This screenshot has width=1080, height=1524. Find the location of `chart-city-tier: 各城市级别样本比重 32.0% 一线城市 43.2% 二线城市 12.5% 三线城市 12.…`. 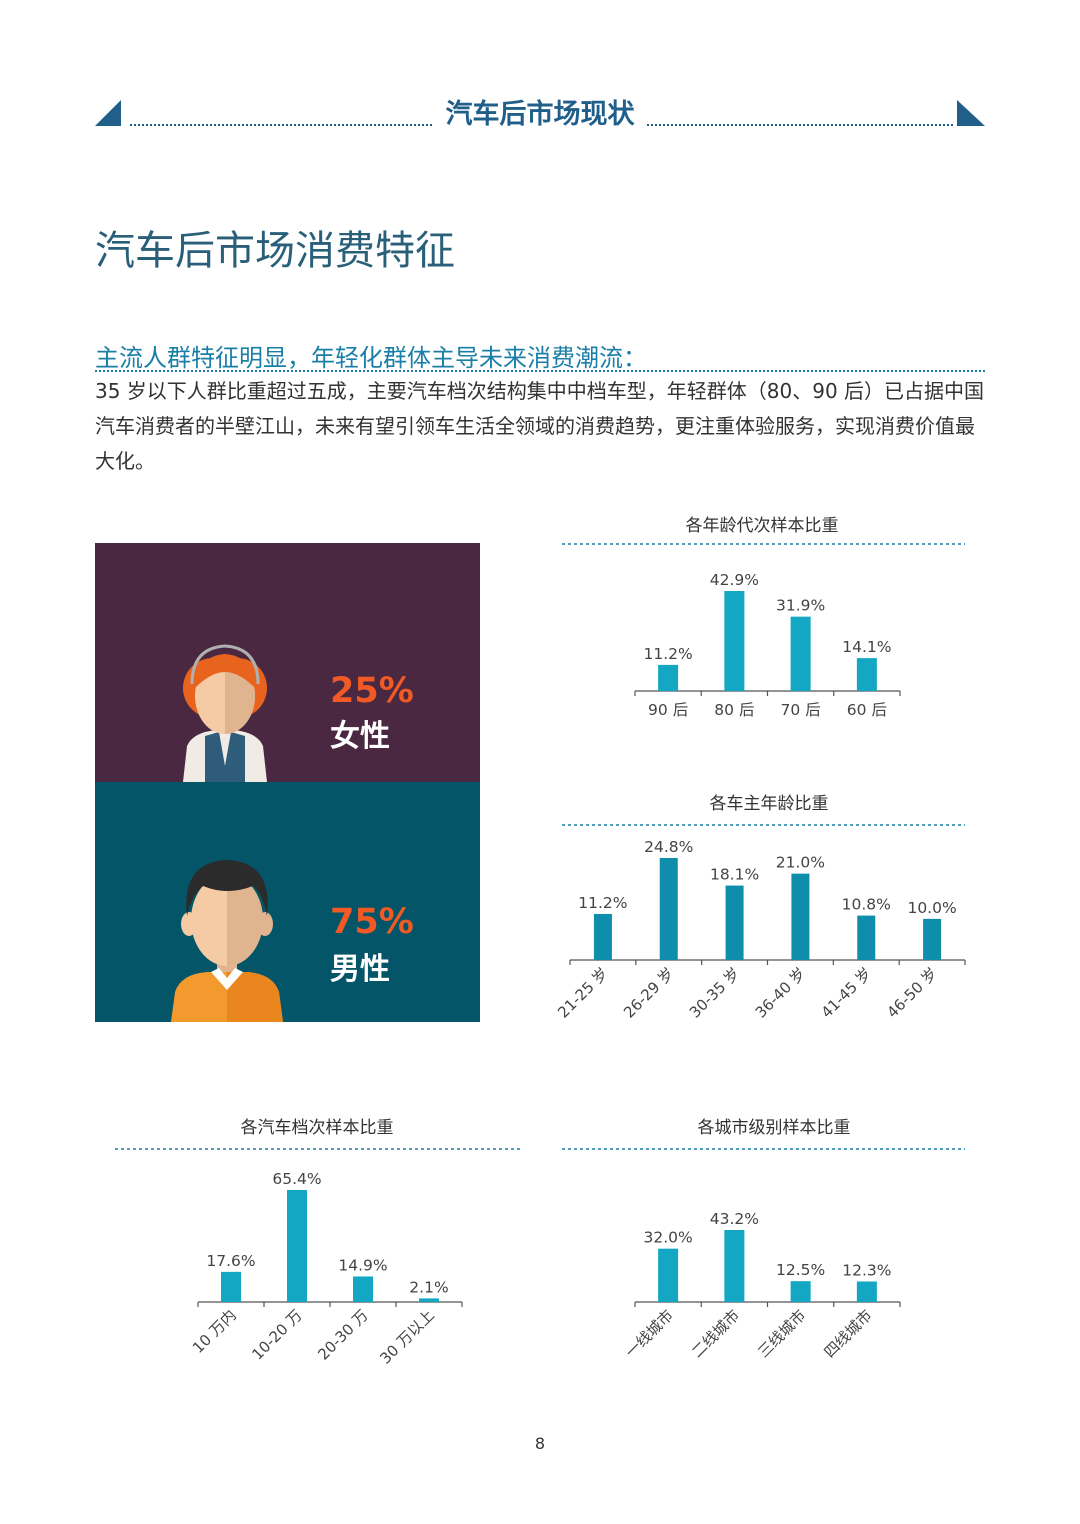

chart-city-tier: 各城市级别样本比重 32.0% 一线城市 43.2% 二线城市 12.5% 三线城市 12.… is located at coordinates (763, 1239).